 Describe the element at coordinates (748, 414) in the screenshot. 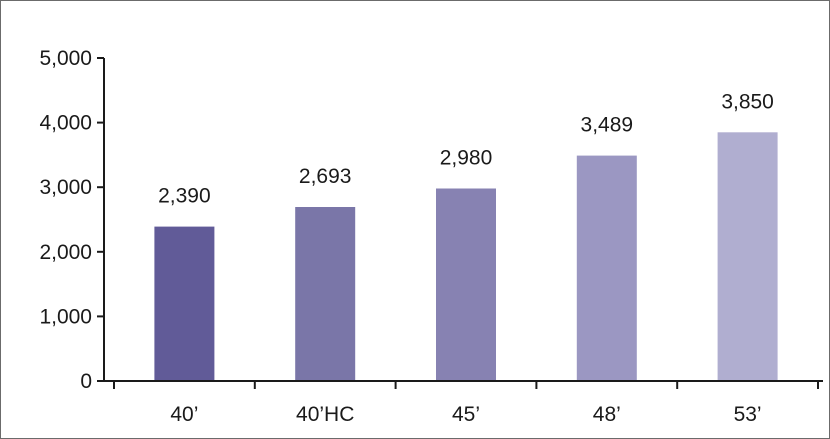

I see `x-tick-label: 53’` at that location.